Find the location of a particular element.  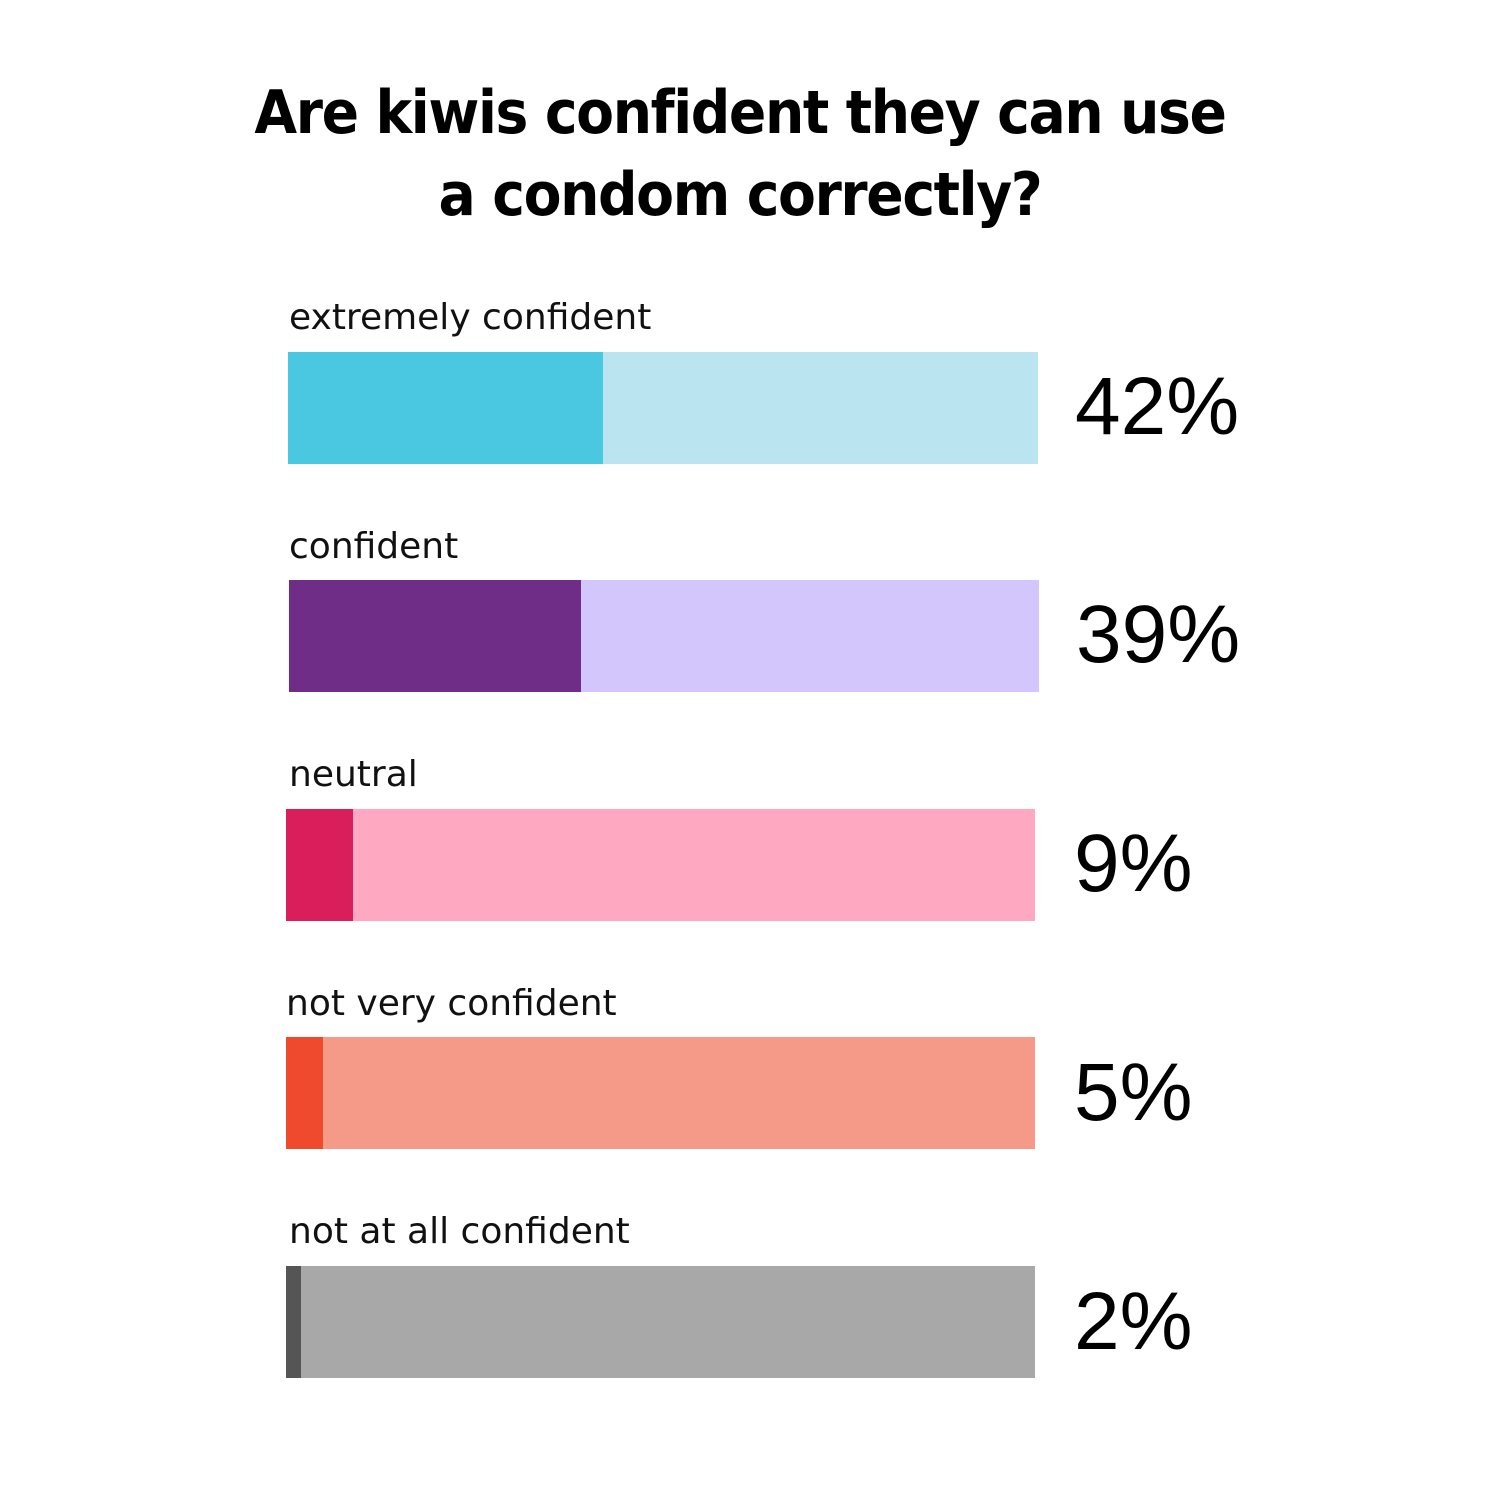

bar-value: 42% is located at coordinates (1157, 406).